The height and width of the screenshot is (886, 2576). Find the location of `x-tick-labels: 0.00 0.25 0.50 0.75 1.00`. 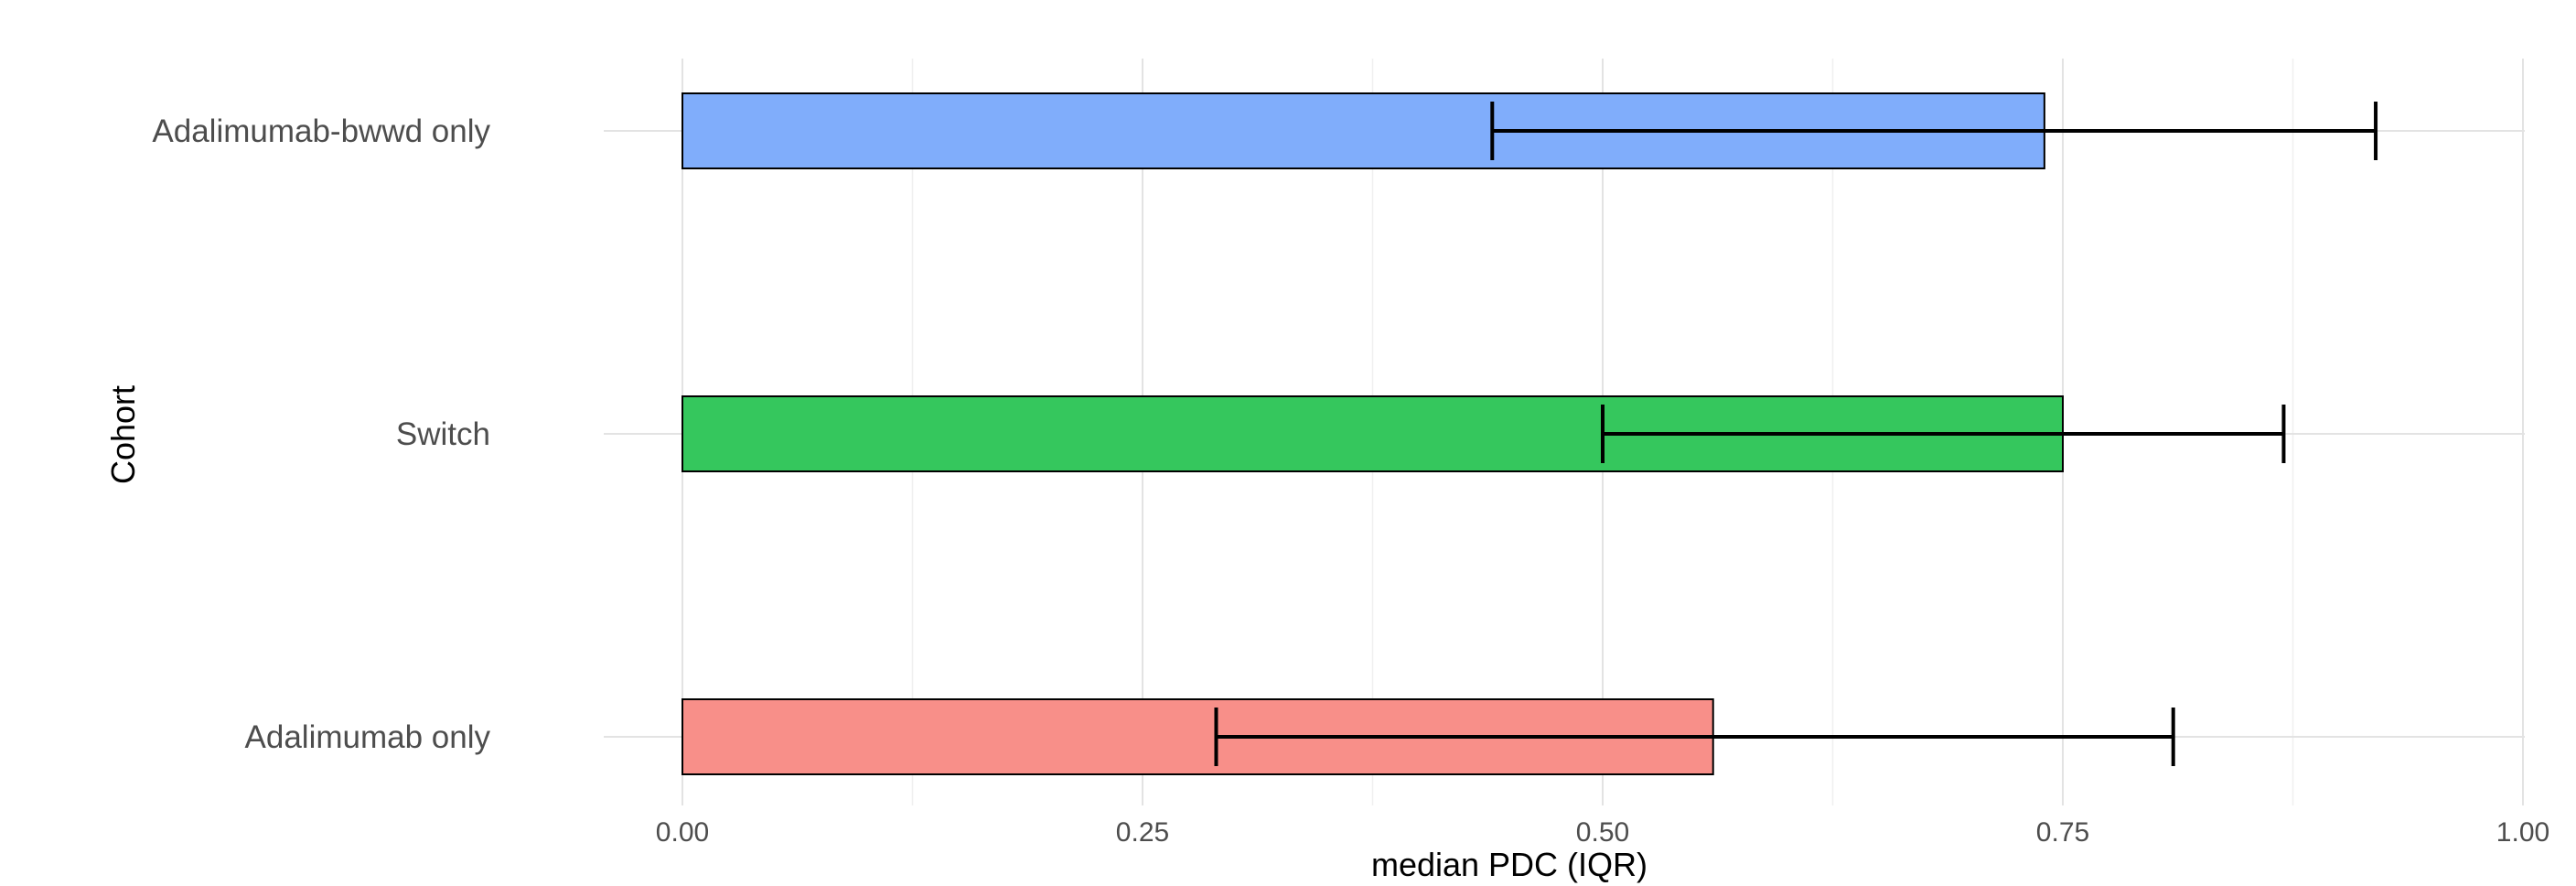

x-tick-labels: 0.00 0.25 0.50 0.75 1.00 is located at coordinates (1603, 832).